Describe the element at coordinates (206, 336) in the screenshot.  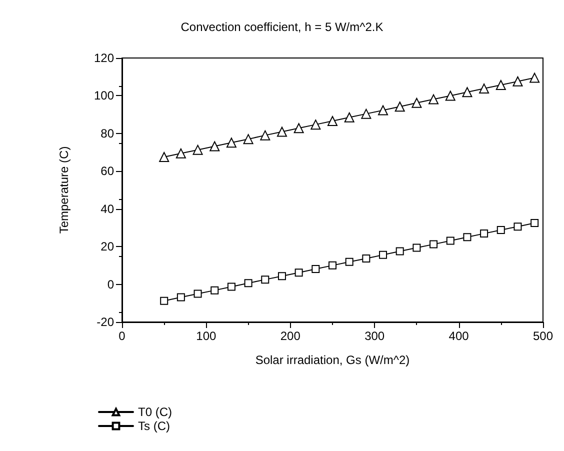
I see `x-tick-label: 100` at that location.